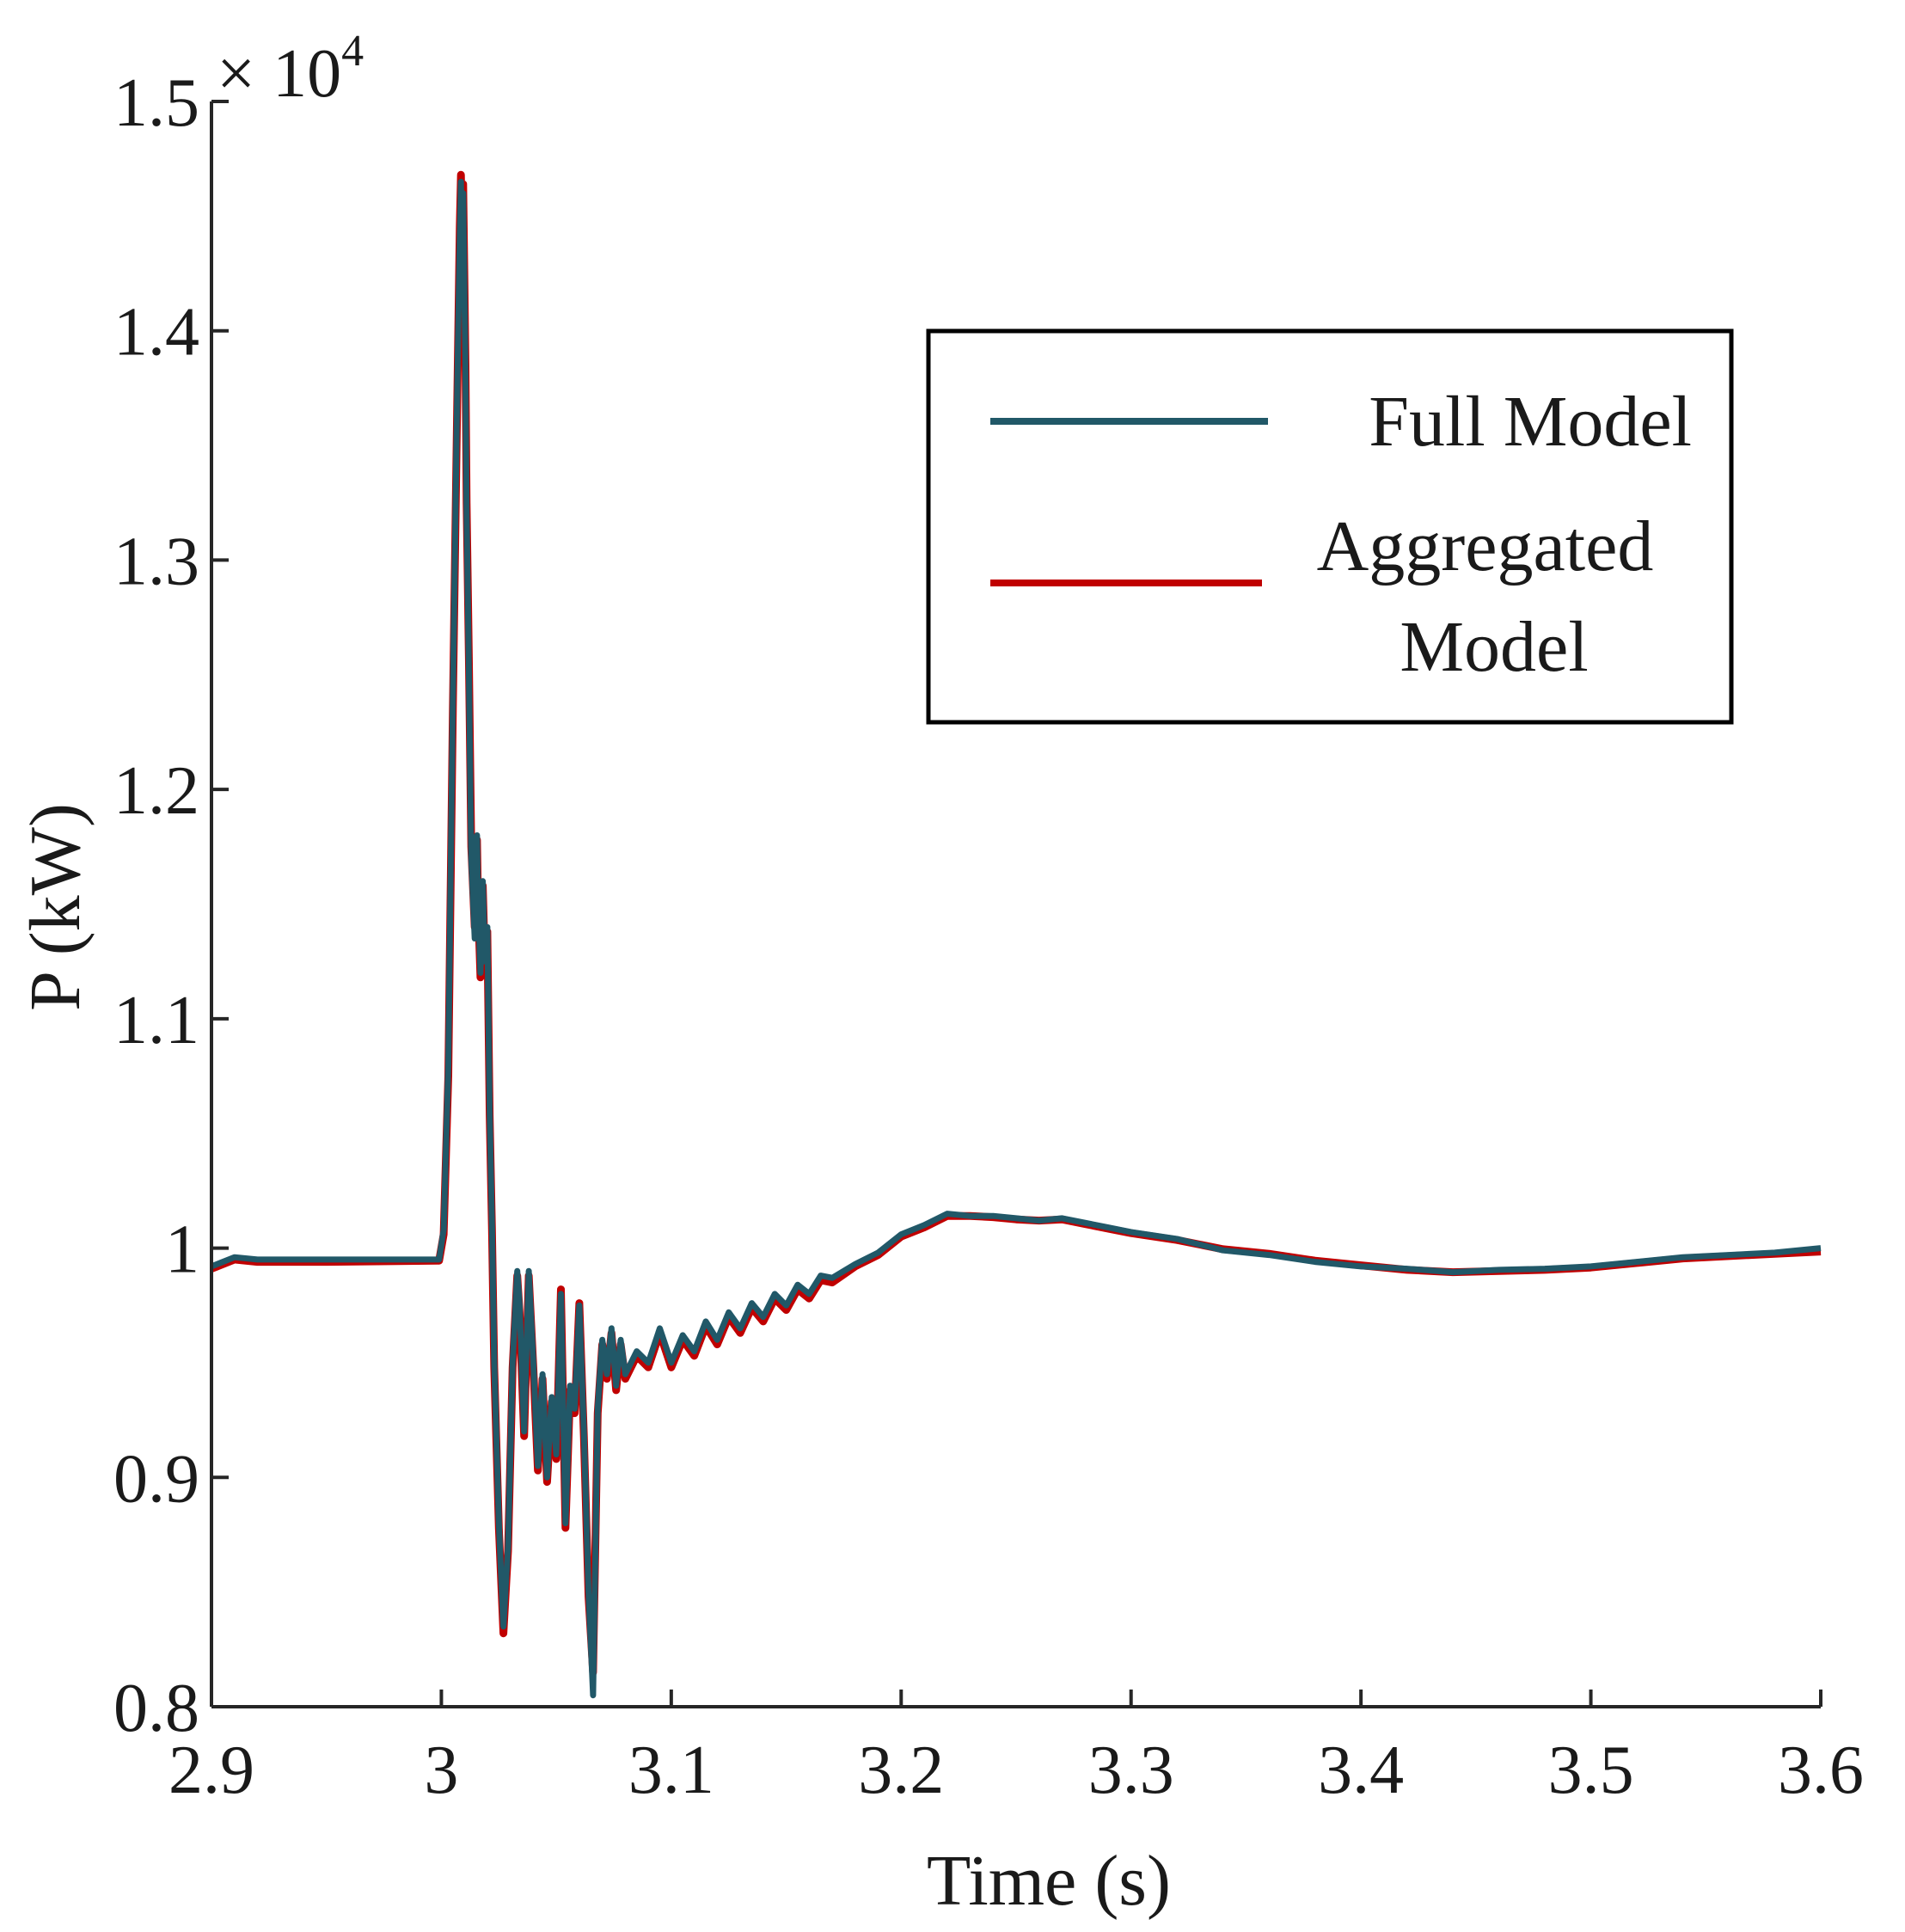 Image resolution: width=1905 pixels, height=1932 pixels. Describe the element at coordinates (1131, 1770) in the screenshot. I see `x-tick-label: 3.3` at that location.